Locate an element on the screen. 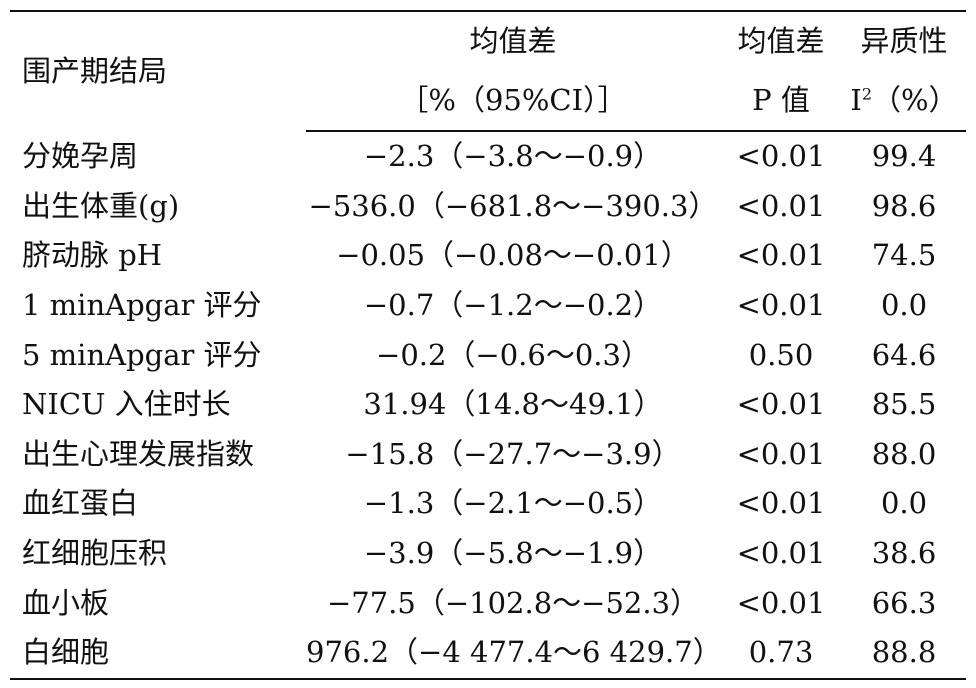  cell-i2: 74.5 is located at coordinates (904, 255).